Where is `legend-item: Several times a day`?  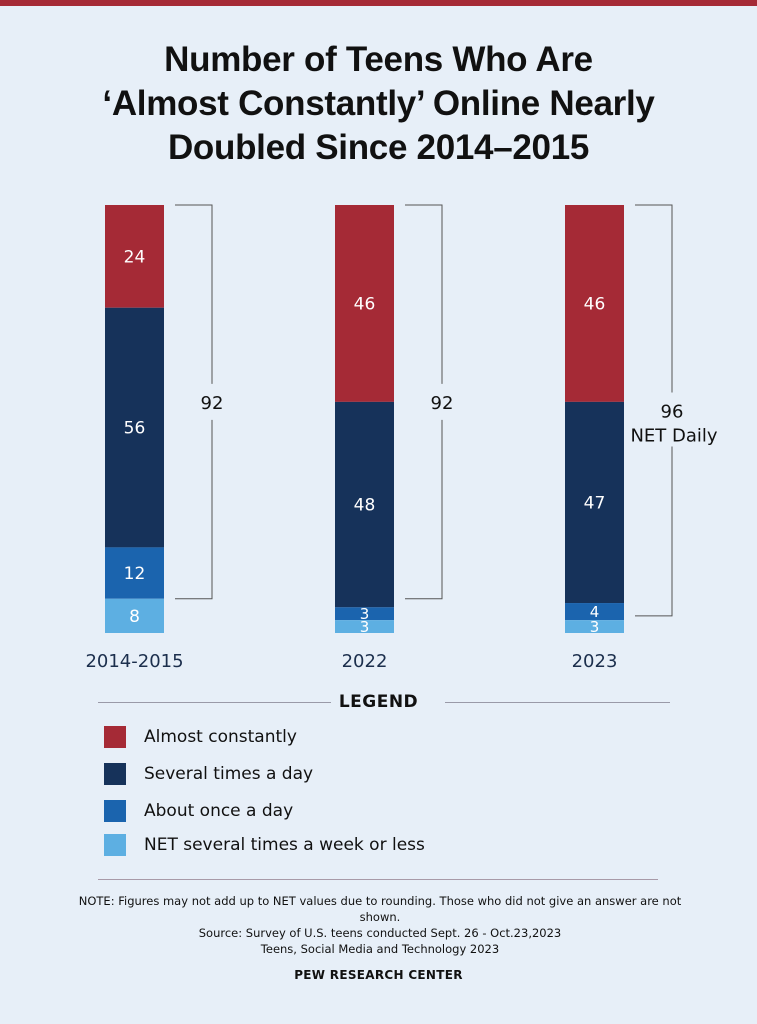 legend-item: Several times a day is located at coordinates (208, 774).